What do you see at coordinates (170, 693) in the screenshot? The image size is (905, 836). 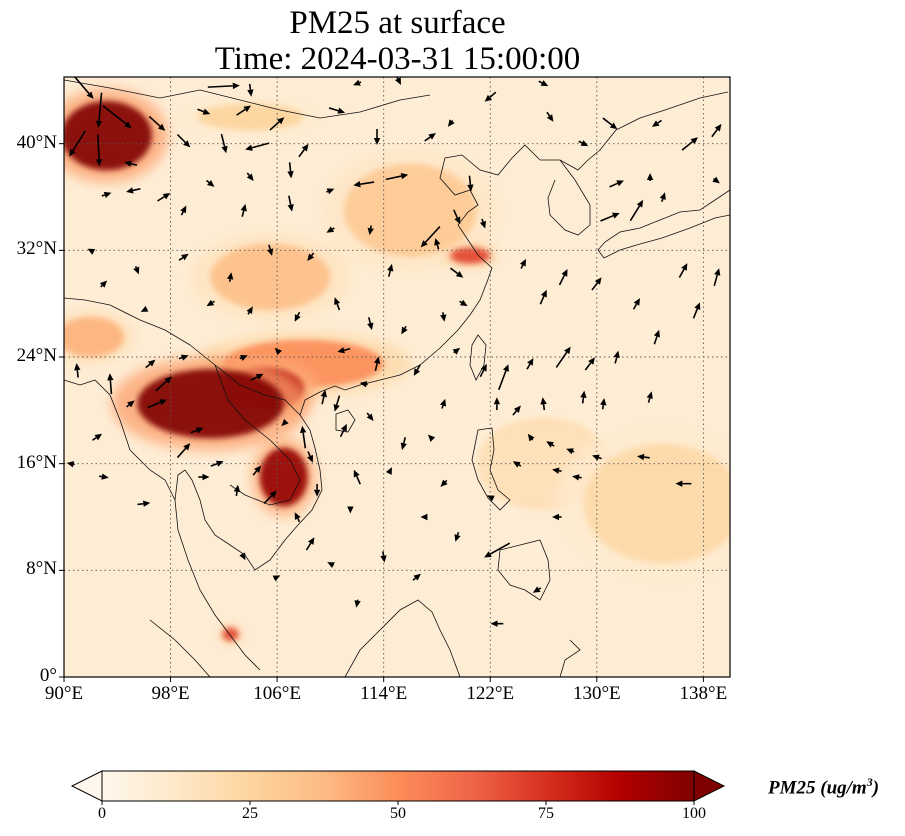 I see `lon-label: 98°E` at bounding box center [170, 693].